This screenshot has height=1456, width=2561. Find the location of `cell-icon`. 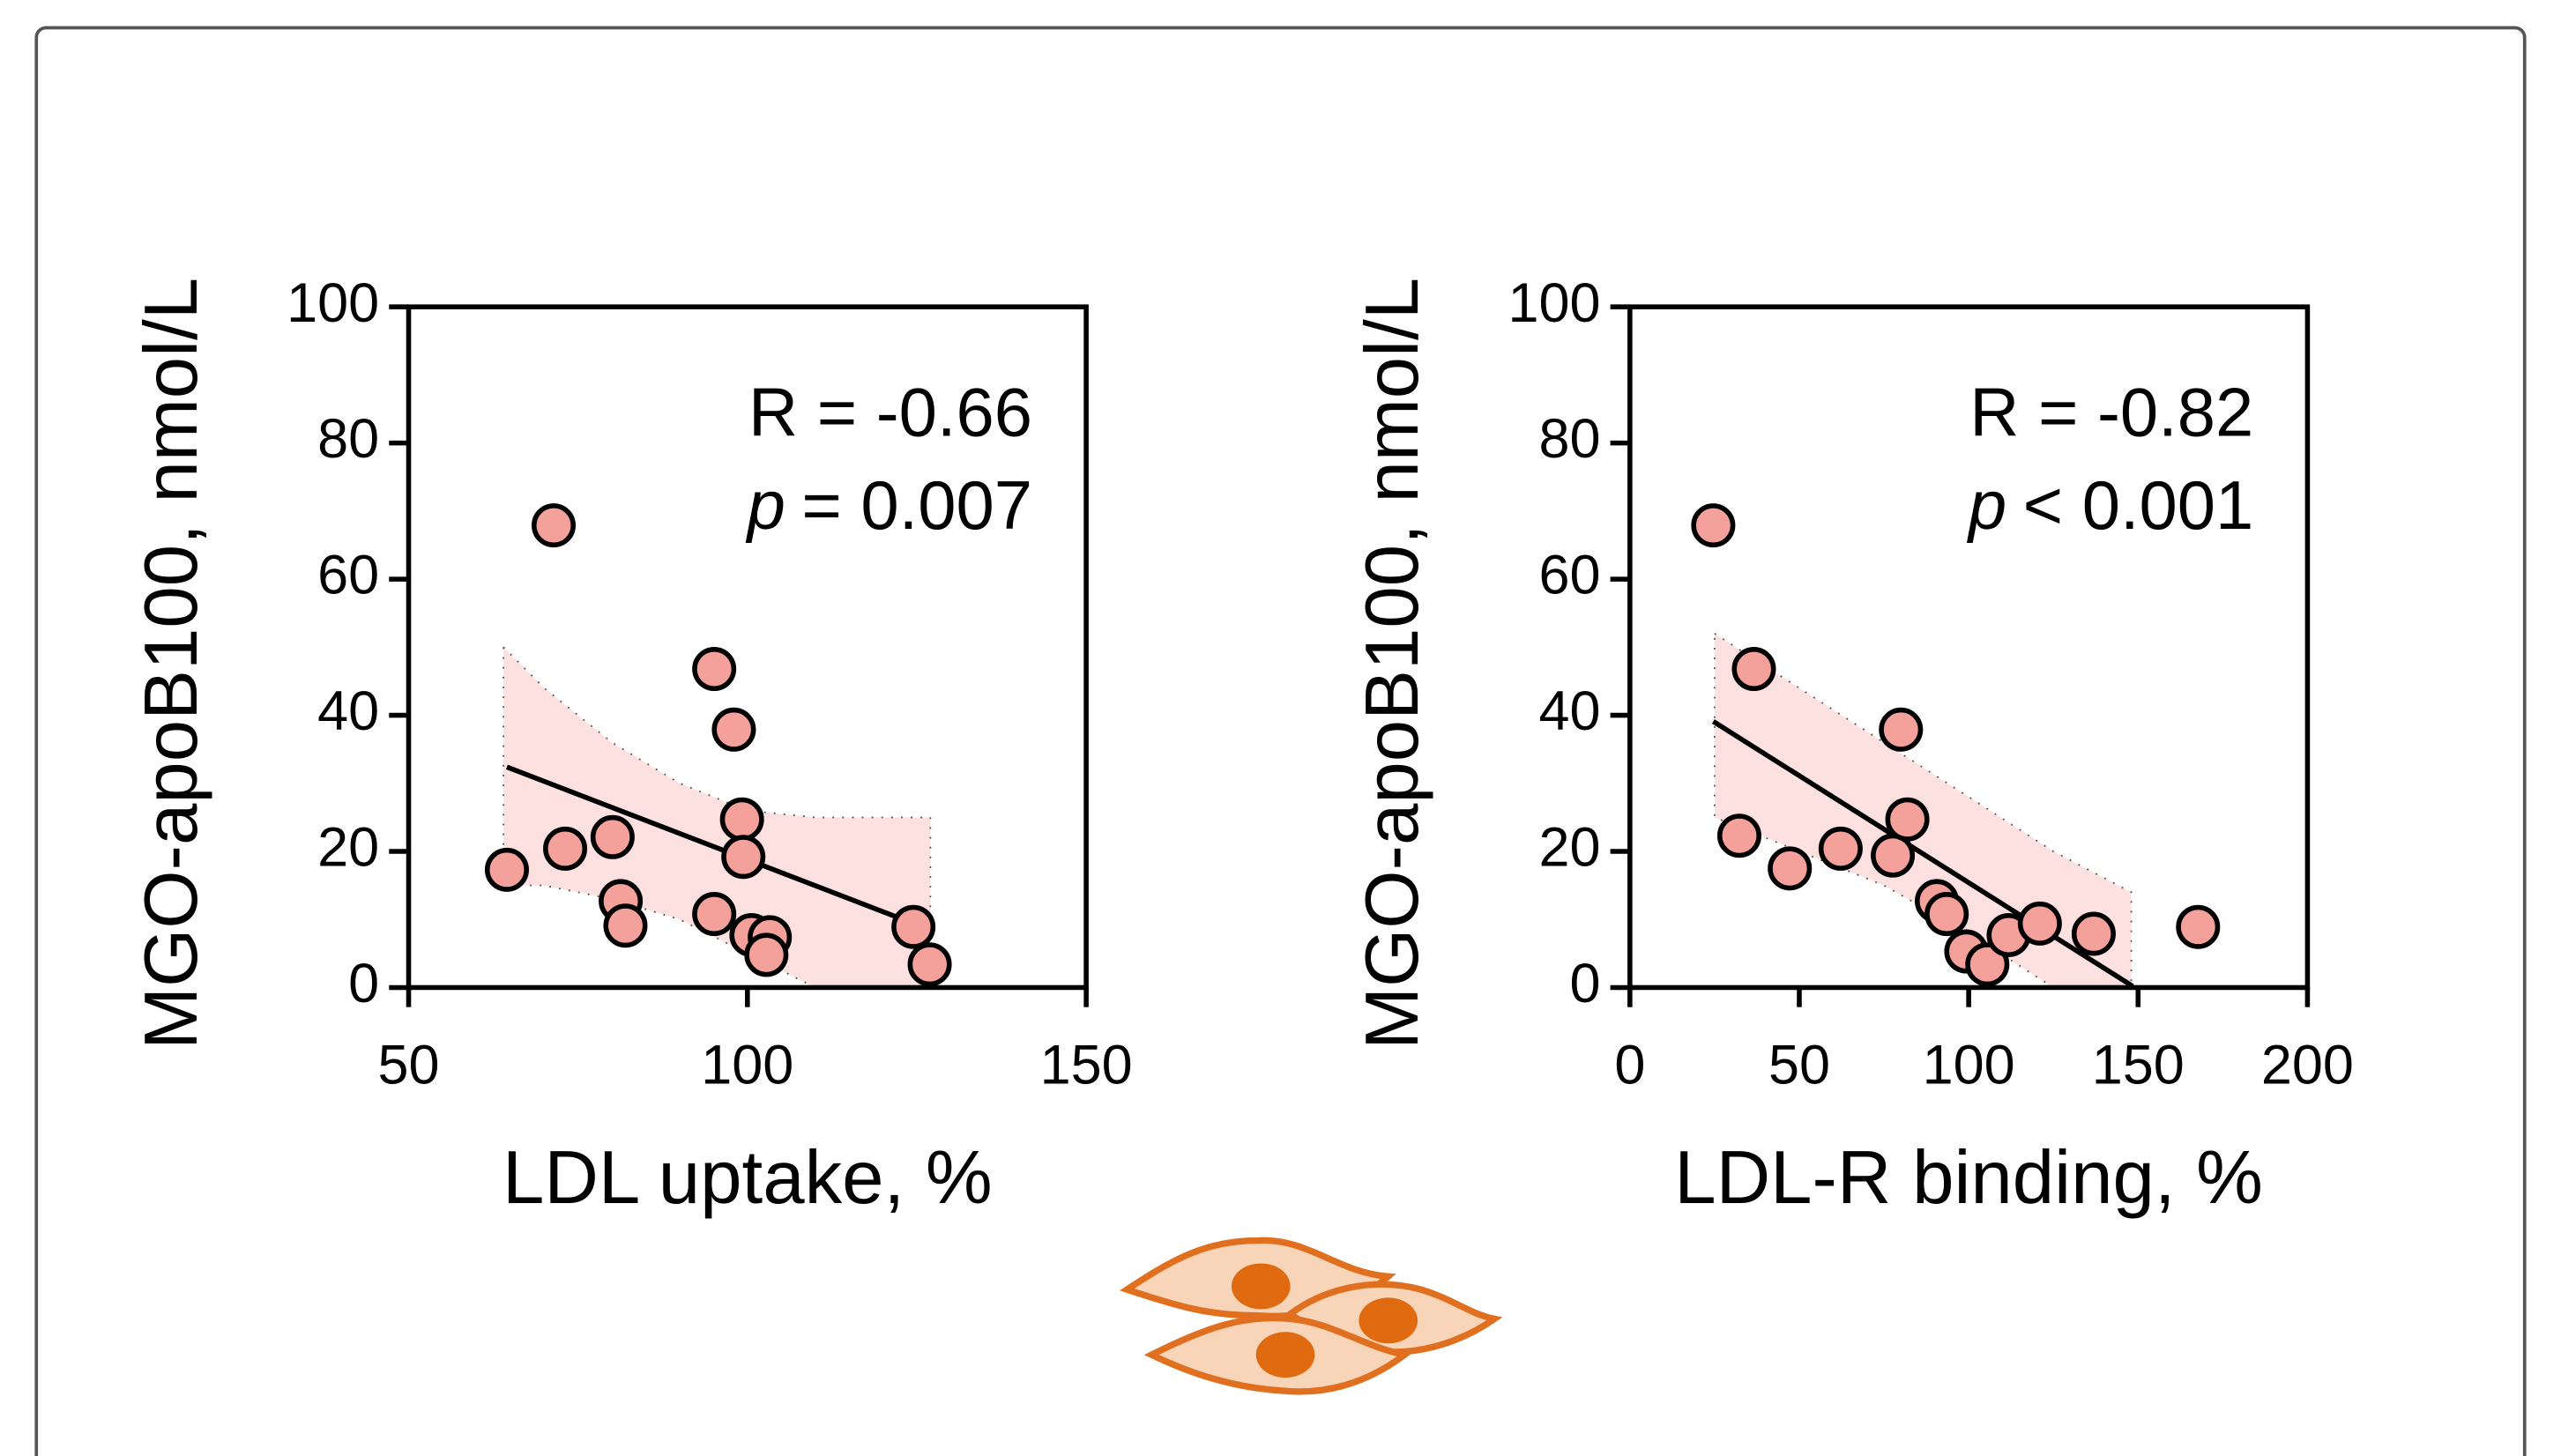

cell-icon is located at coordinates (1311, 1316).